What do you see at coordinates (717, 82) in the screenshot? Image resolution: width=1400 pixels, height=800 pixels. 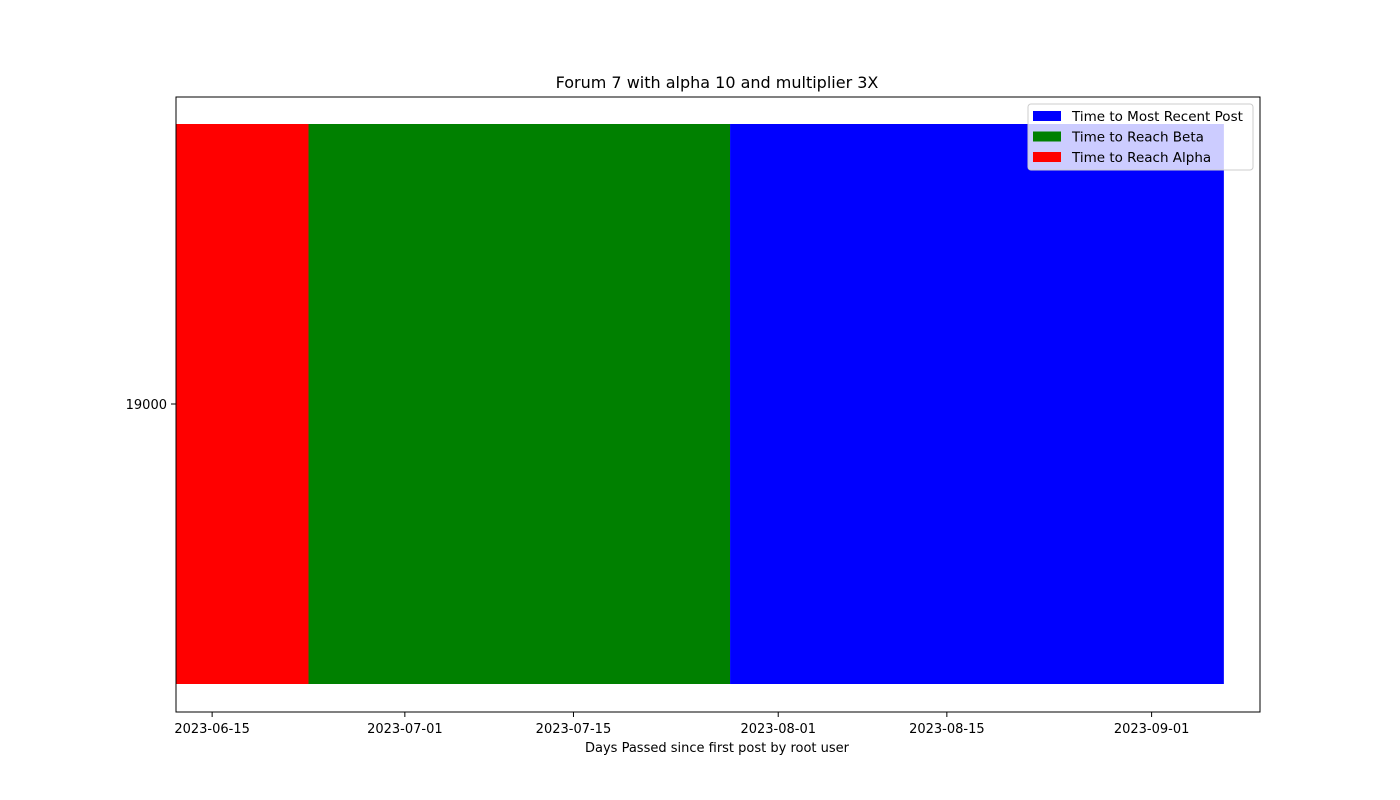 I see `chart-title: Forum 7 with alpha 10 and multiplier 3X` at bounding box center [717, 82].